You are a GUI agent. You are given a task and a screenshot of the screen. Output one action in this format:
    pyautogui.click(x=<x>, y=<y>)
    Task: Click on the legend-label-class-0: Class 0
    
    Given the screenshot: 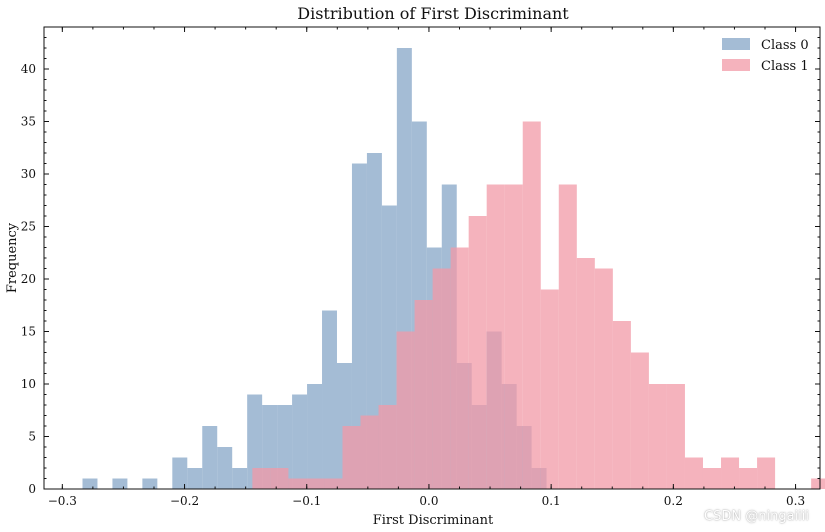 What is the action you would take?
    pyautogui.click(x=785, y=45)
    